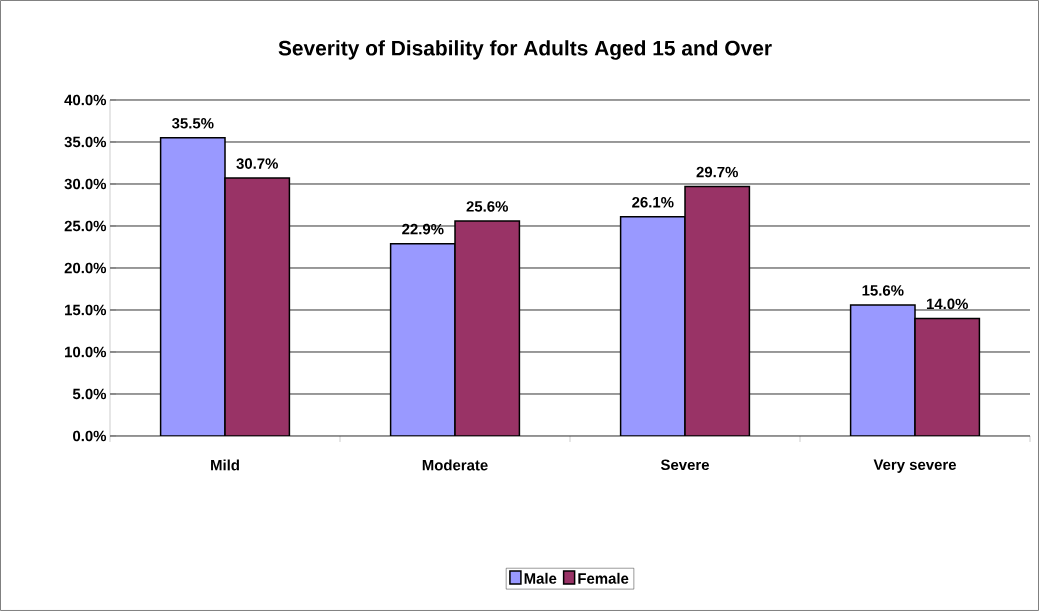  Describe the element at coordinates (684, 465) in the screenshot. I see `x-tick-label: Severe` at that location.